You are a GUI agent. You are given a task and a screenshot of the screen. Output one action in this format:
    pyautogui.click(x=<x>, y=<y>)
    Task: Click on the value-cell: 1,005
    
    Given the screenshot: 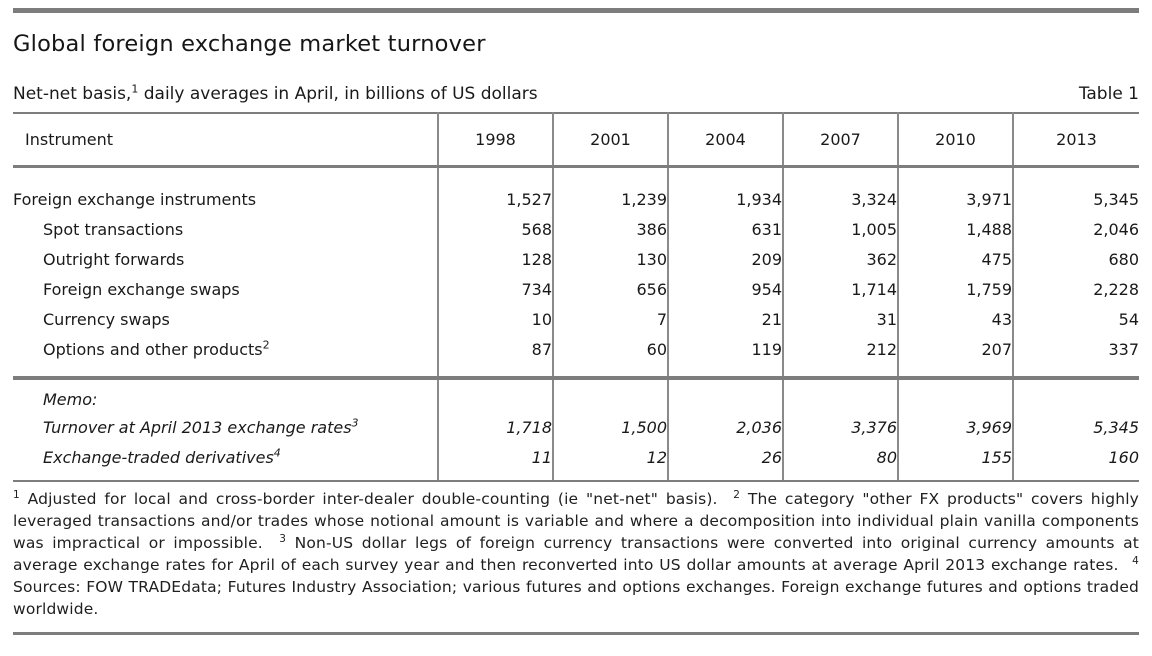 What is the action you would take?
    pyautogui.click(x=840, y=229)
    